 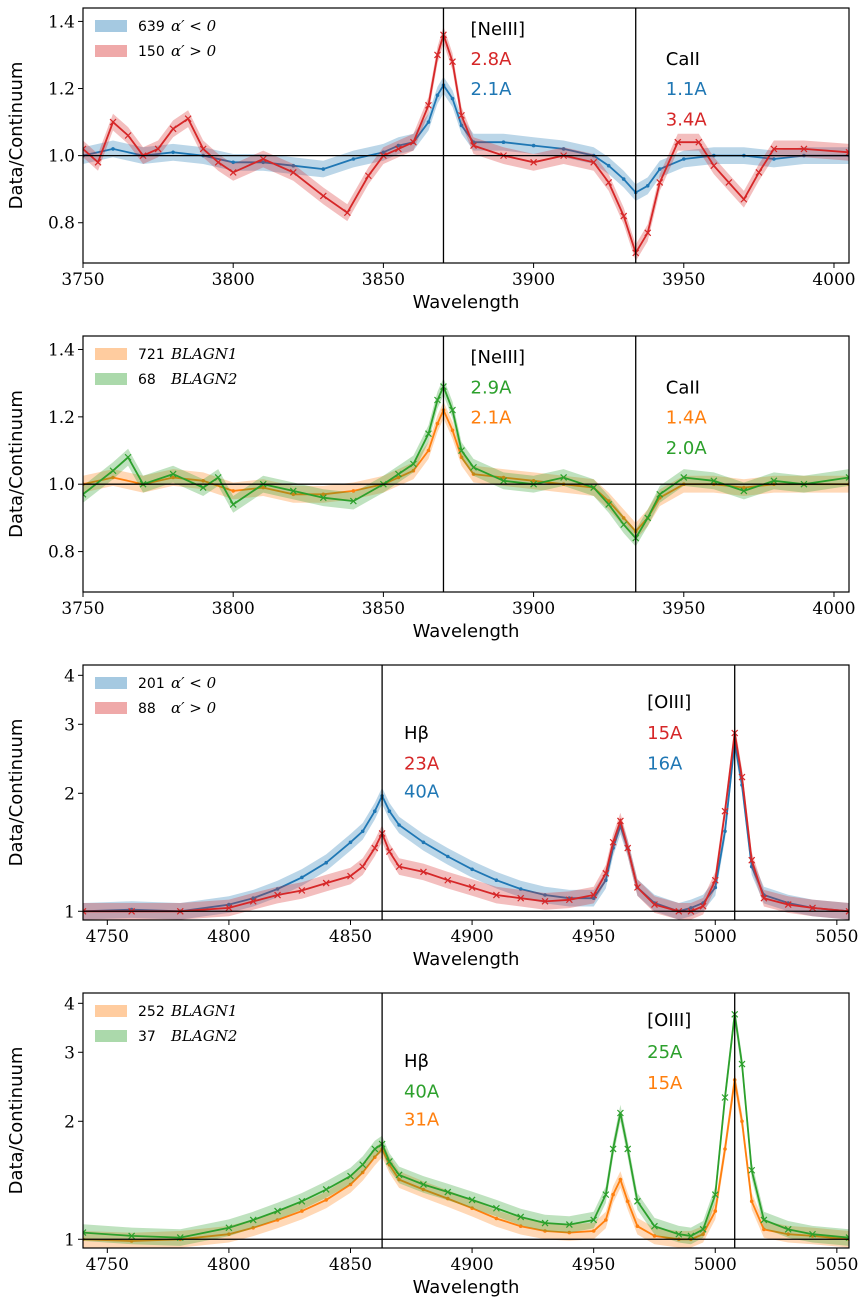 What do you see at coordinates (669, 702) in the screenshot?
I see `line-annotation: [OIII]` at bounding box center [669, 702].